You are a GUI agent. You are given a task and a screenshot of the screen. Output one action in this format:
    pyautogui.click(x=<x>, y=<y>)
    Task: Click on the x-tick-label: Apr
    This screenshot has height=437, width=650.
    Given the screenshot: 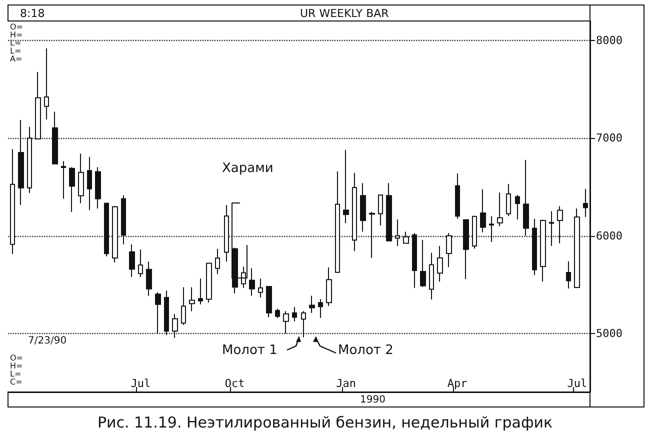 What is the action you would take?
    pyautogui.click(x=457, y=383)
    